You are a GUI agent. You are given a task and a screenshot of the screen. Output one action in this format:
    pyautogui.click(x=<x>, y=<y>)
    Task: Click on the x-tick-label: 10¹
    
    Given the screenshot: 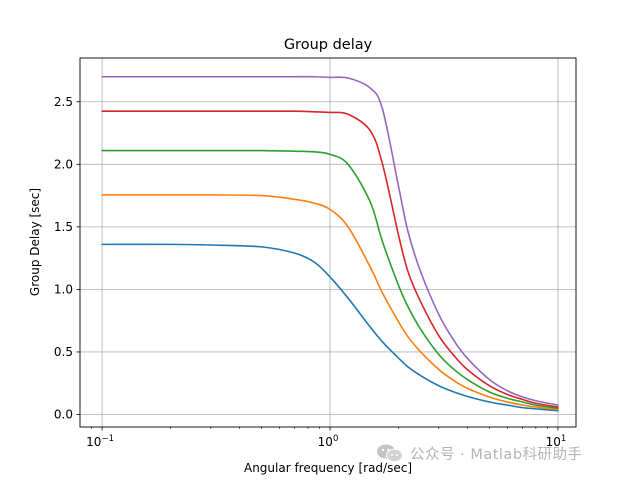 What is the action you would take?
    pyautogui.click(x=556, y=441)
    